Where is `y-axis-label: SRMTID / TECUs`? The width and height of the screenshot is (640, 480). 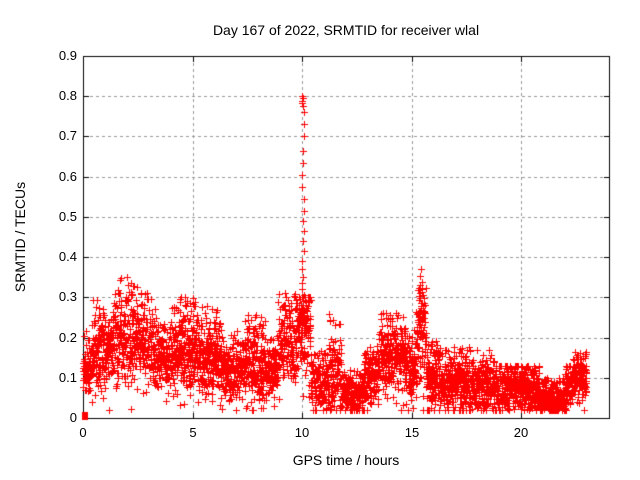 y-axis-label: SRMTID / TECUs is located at coordinates (20, 237).